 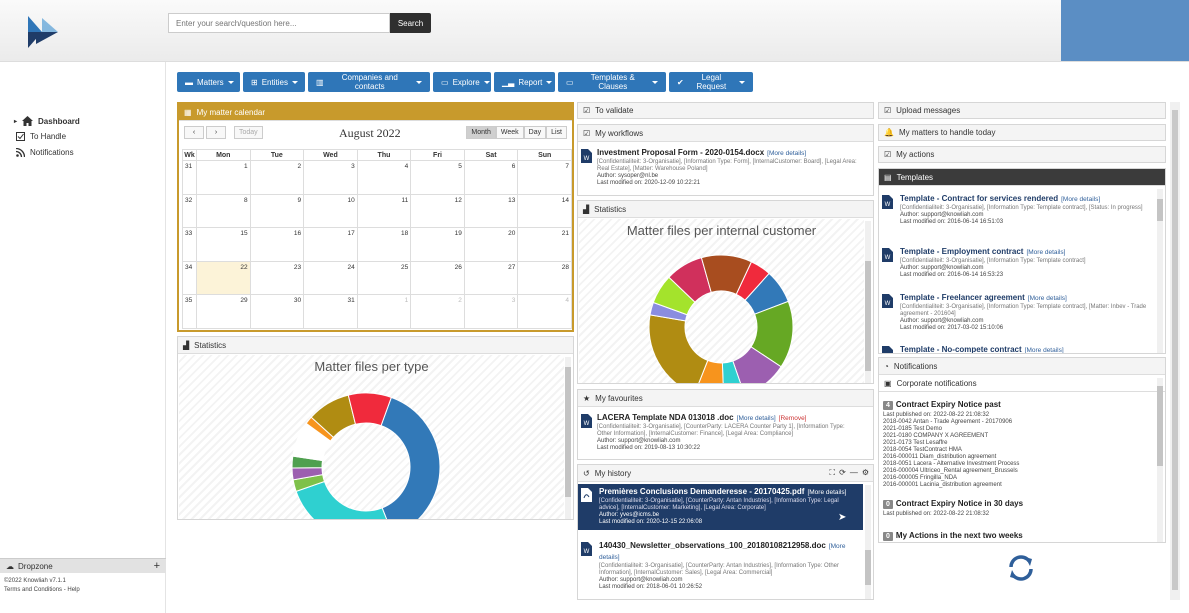 I want to click on notification-title: Contract Expiry Notice past, so click(x=948, y=404).